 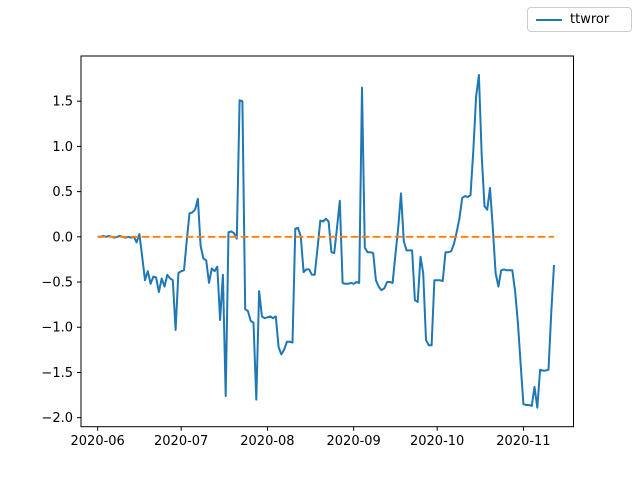 What do you see at coordinates (57, 418) in the screenshot?
I see `y-tick-label: −2.0` at bounding box center [57, 418].